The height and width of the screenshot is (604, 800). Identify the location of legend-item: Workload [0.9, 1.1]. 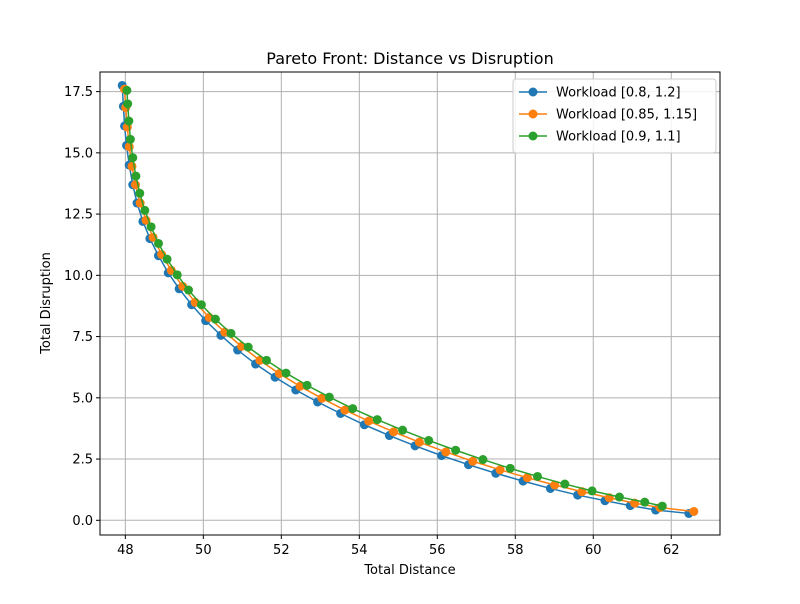
(600, 137).